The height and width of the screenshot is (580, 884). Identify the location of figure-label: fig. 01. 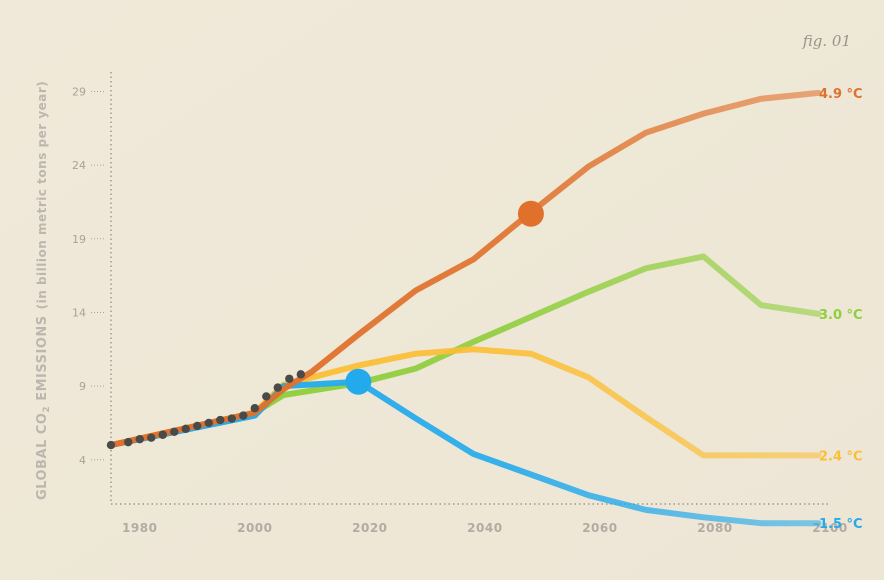
(826, 41).